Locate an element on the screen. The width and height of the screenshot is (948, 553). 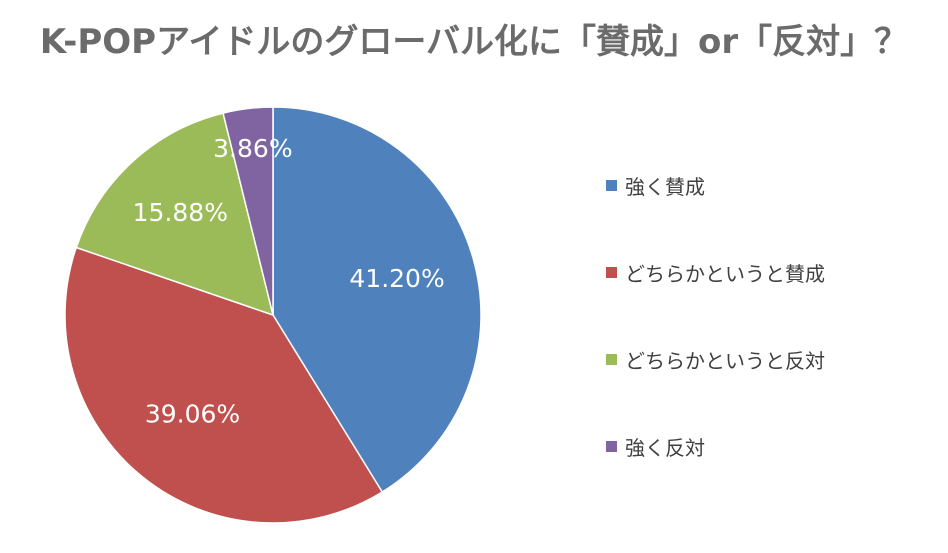
data-label-2: 39.06% is located at coordinates (192, 414).